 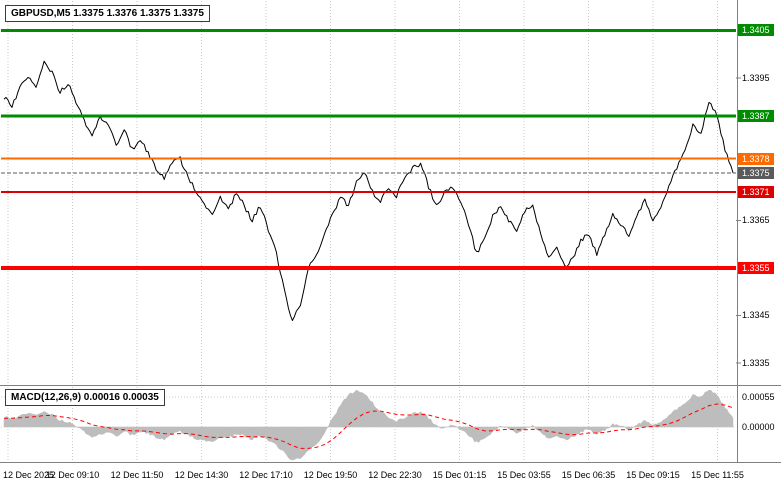 What do you see at coordinates (29, 475) in the screenshot?
I see `time-axis-label: 12 Dec 2025` at bounding box center [29, 475].